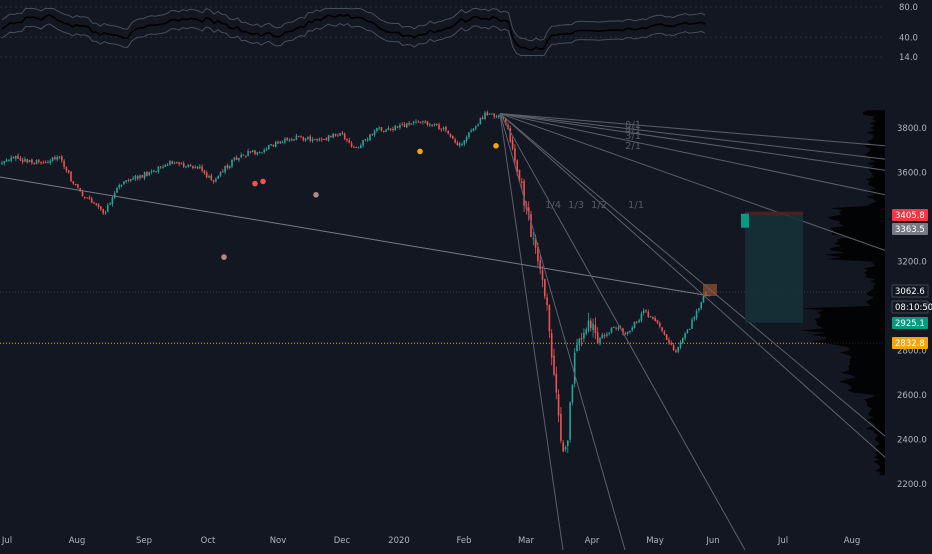 This screenshot has height=554, width=932. Describe the element at coordinates (353, 24) in the screenshot. I see `oscillator-upper-band` at that location.